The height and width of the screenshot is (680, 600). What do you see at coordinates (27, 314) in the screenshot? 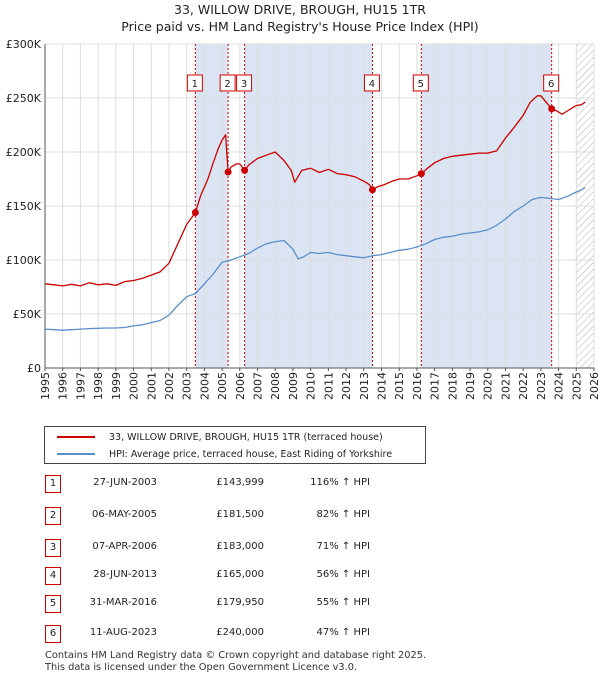
I see `y-tick-label: £50K` at bounding box center [27, 314].